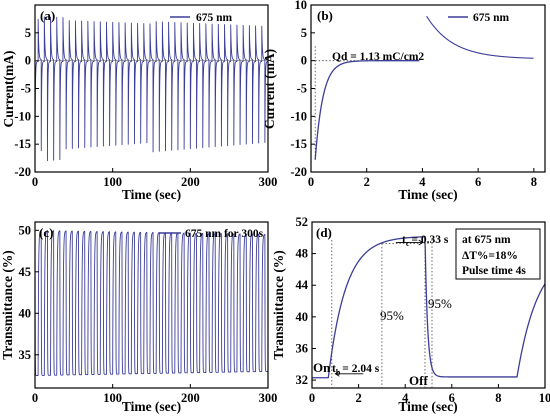 The image size is (550, 417). Describe the element at coordinates (392, 315) in the screenshot. I see `panel-d-pct-left: 95%` at that location.